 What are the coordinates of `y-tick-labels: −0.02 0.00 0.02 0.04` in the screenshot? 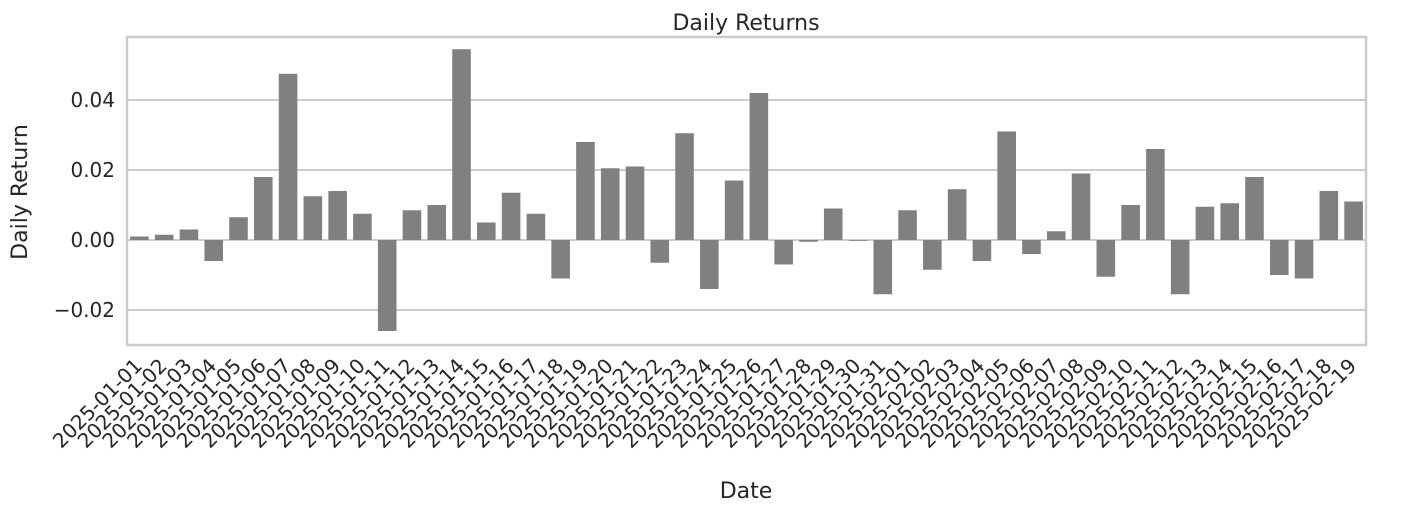 It's located at (84, 205).